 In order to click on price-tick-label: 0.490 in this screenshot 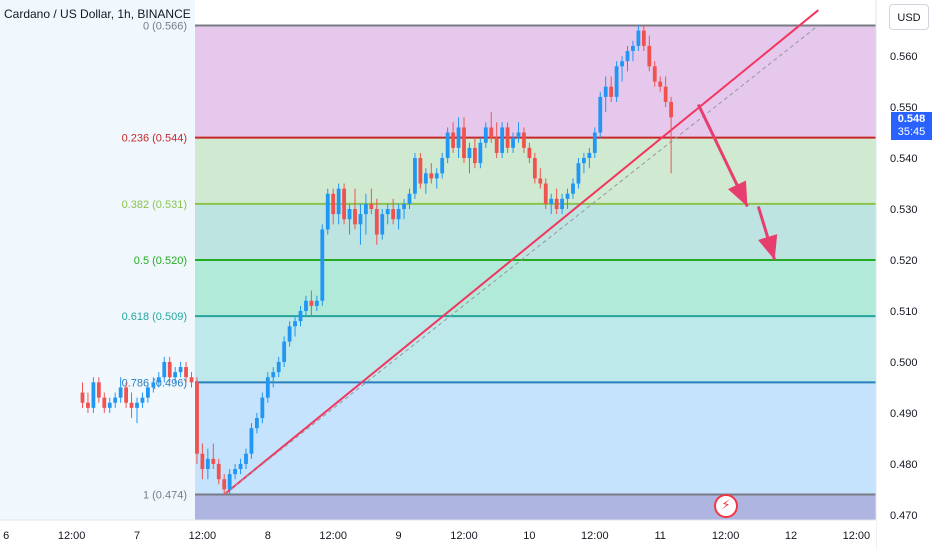, I will do `click(904, 414)`.